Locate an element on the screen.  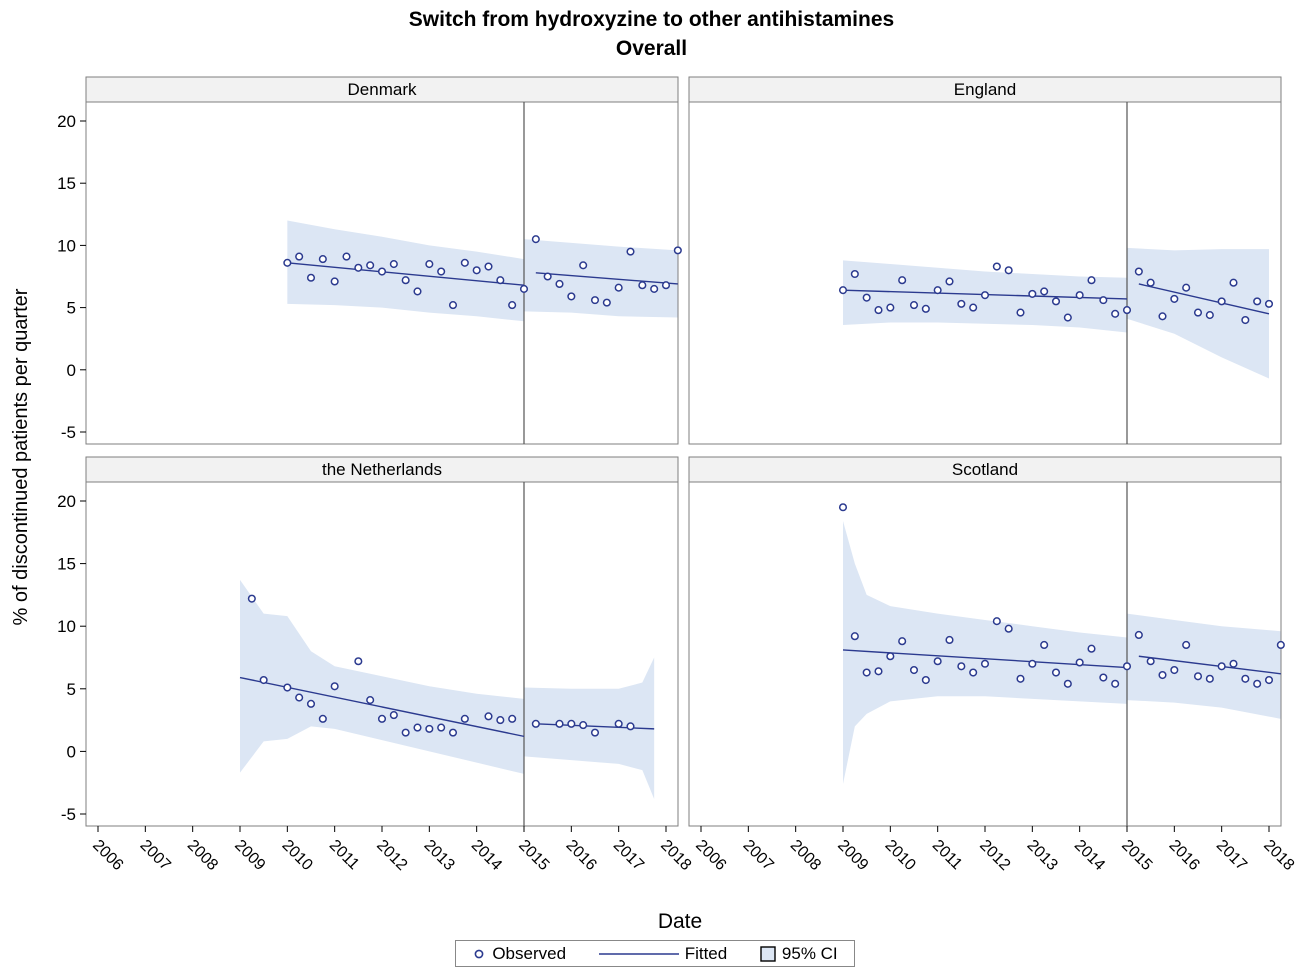
x-tick-label: 2010 is located at coordinates (900, 855).